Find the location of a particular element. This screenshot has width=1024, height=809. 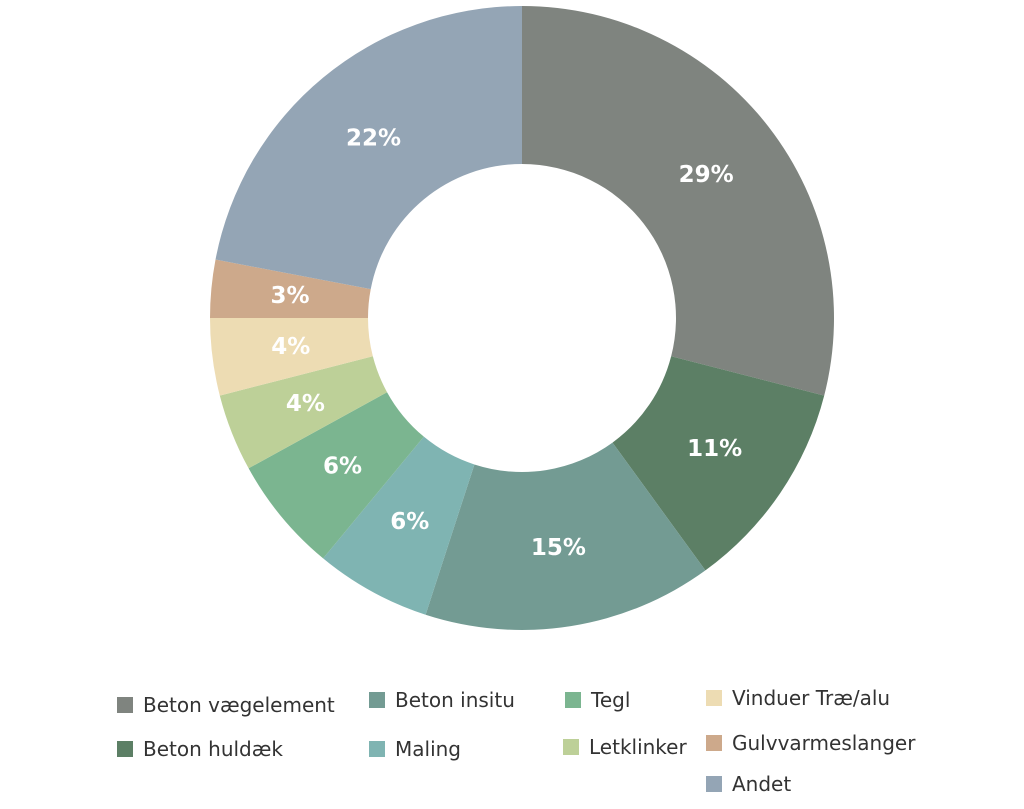

legend-label: Beton insitu is located at coordinates (455, 700).